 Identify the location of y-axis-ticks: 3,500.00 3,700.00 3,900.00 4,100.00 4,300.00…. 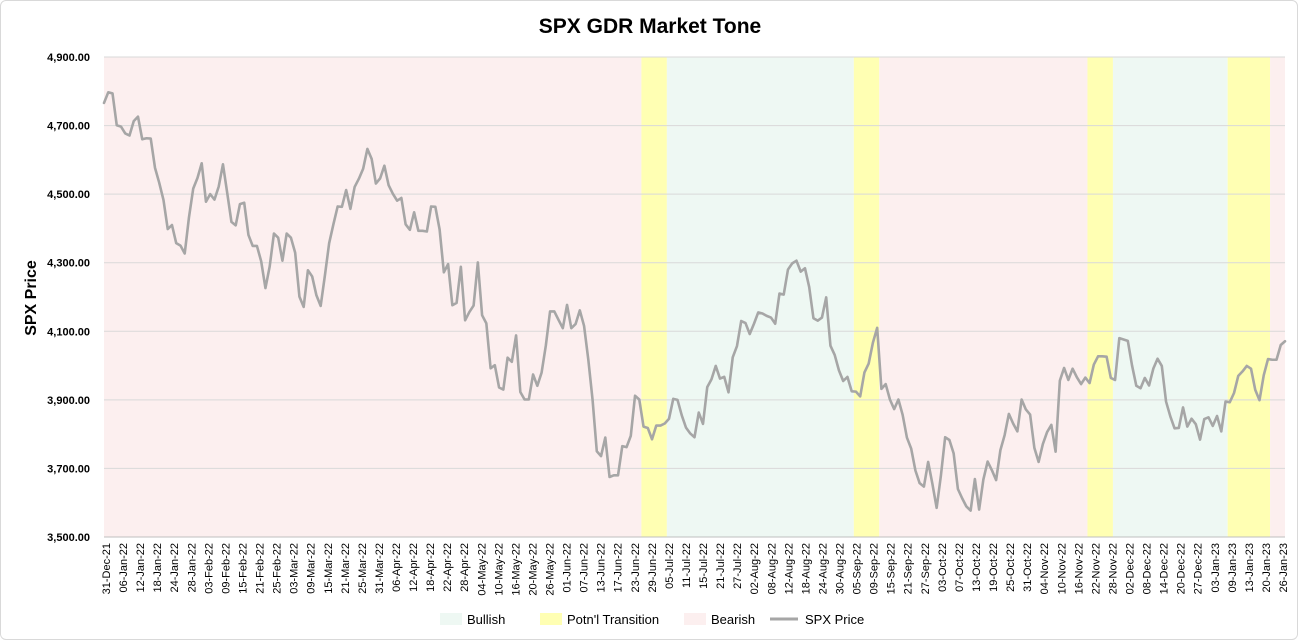
(68, 298).